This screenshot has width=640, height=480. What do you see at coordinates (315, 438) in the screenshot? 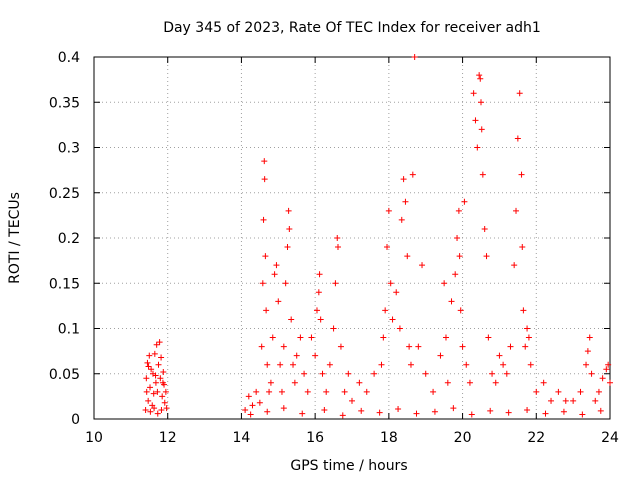
I see `x-tick-label: 16` at bounding box center [315, 438].